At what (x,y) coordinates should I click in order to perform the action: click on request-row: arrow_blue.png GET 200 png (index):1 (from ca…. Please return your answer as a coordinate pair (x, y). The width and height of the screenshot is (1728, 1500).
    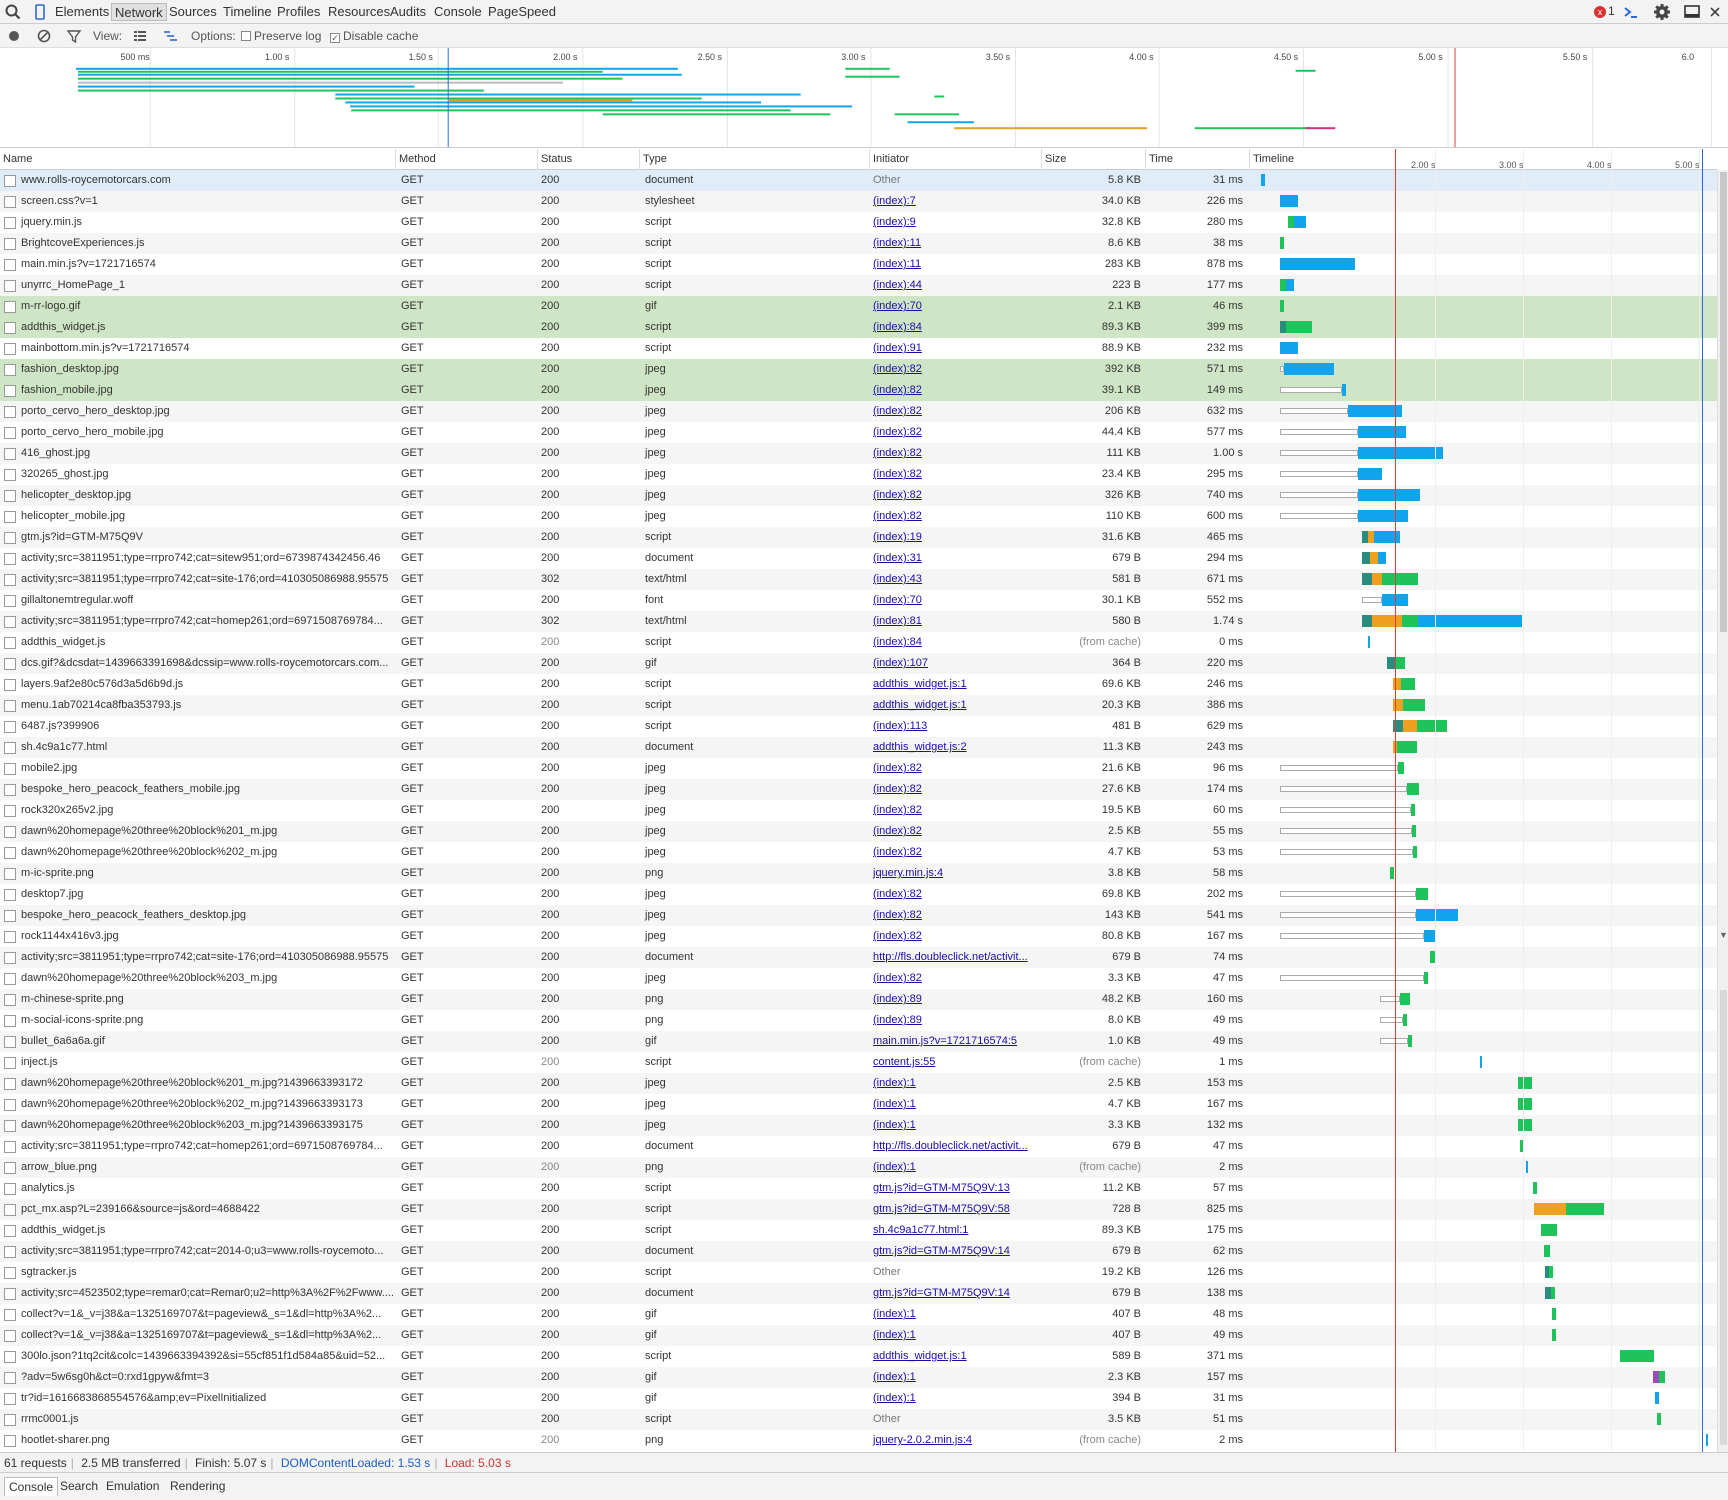
    Looking at the image, I should click on (858, 1167).